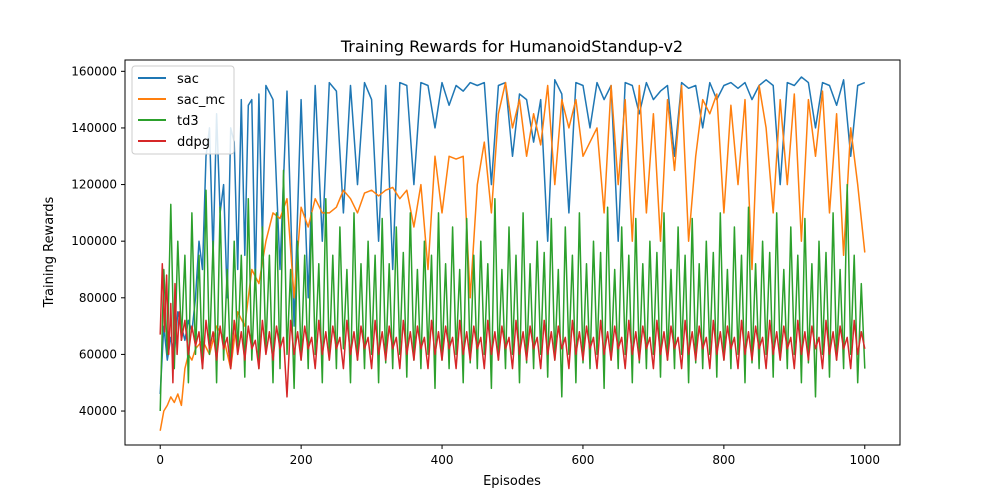 This screenshot has width=1000, height=500. What do you see at coordinates (188, 79) in the screenshot?
I see `legend-label-sac: sac` at bounding box center [188, 79].